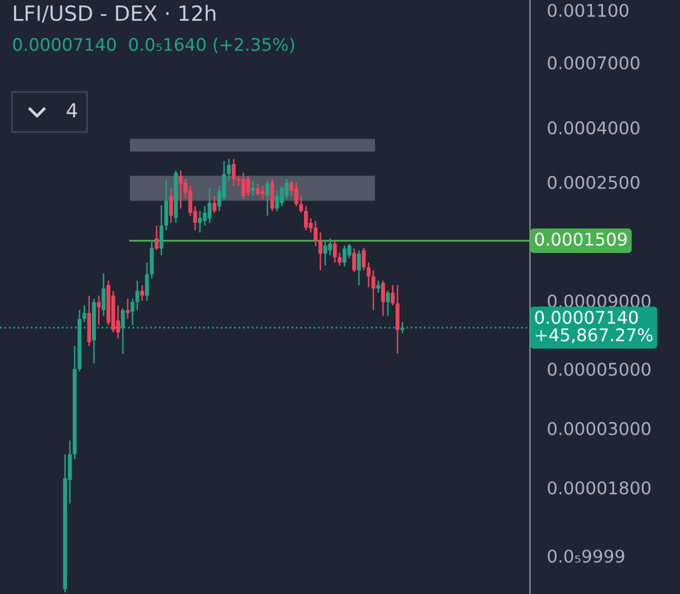  Describe the element at coordinates (599, 301) in the screenshot. I see `y-tick-label: 0.00009000` at that location.